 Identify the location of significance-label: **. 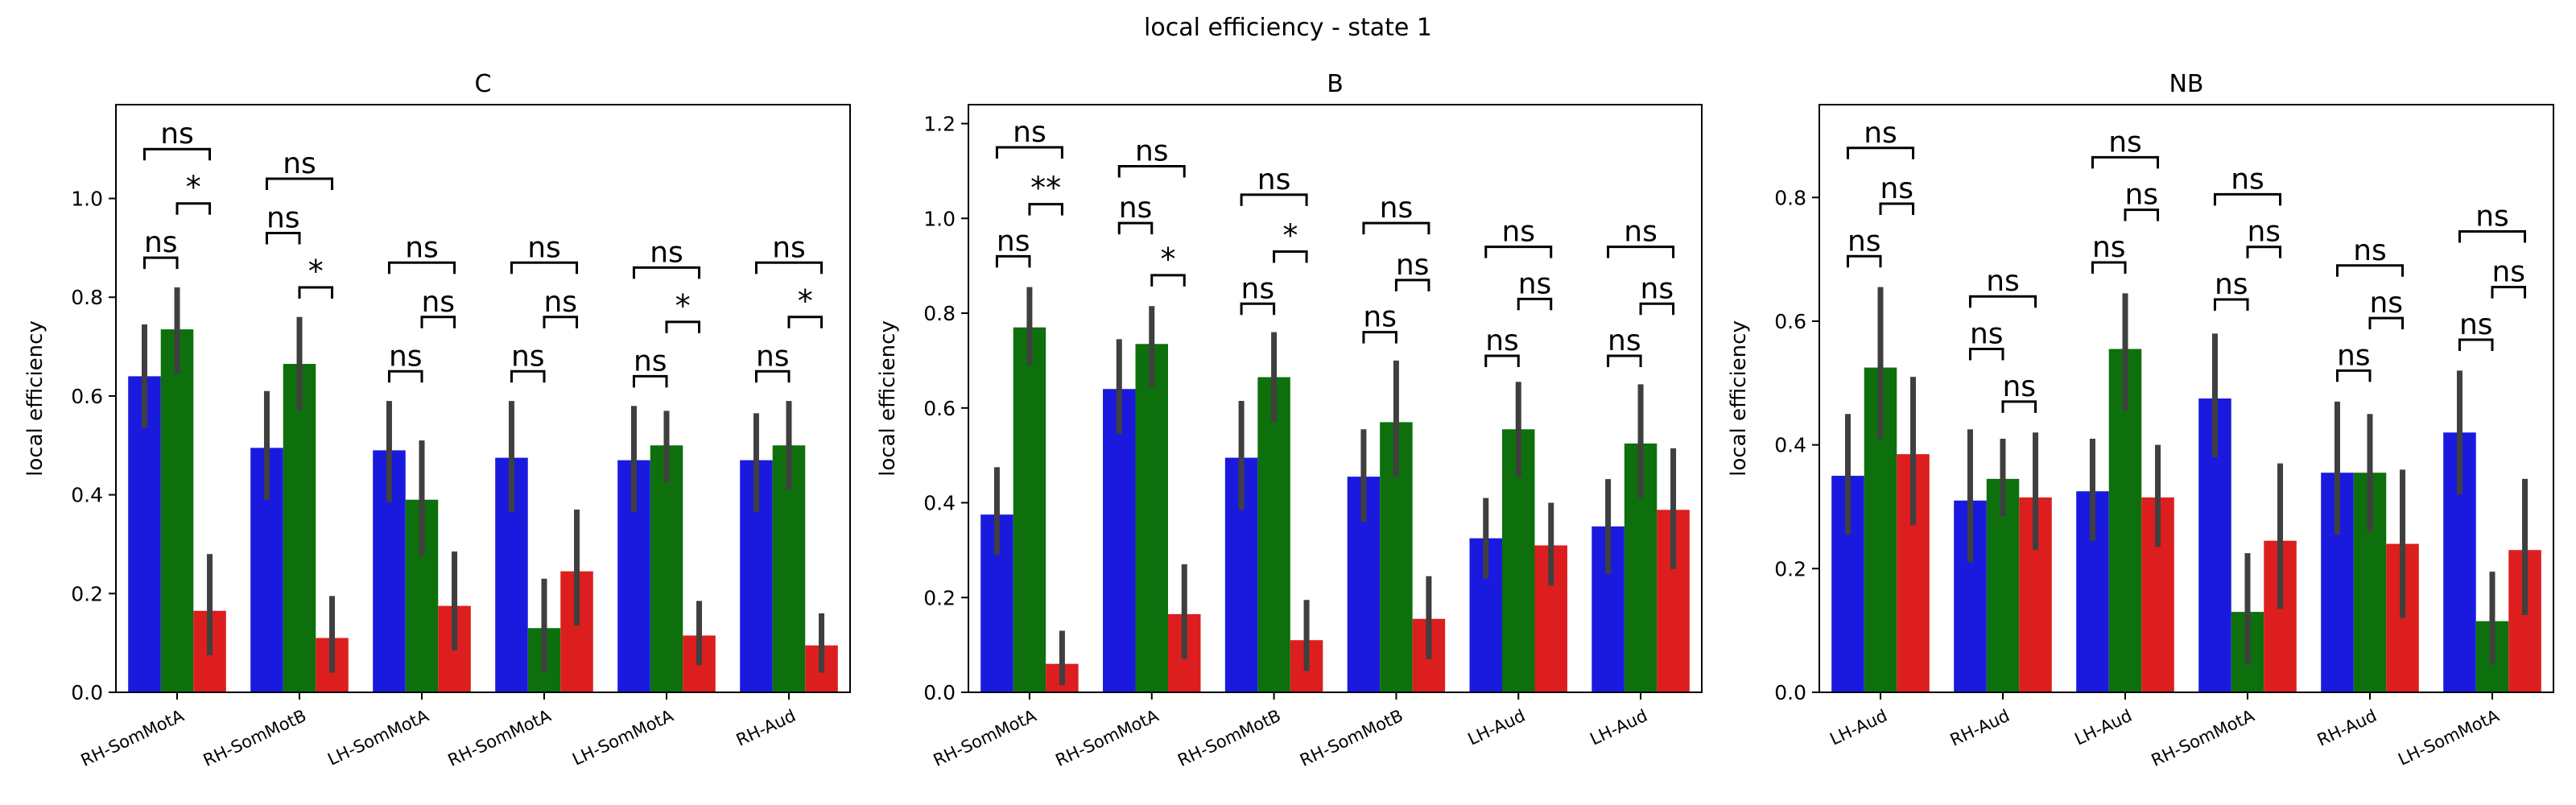
(1045, 188).